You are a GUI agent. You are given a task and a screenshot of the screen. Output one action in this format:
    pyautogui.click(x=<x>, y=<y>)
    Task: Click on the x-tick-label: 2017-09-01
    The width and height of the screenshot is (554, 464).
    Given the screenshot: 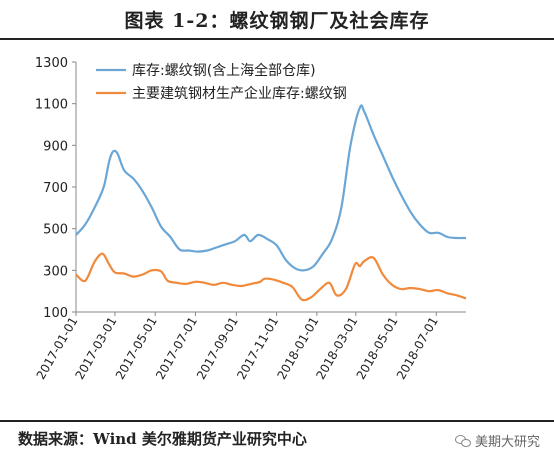 What is the action you would take?
    pyautogui.click(x=217, y=348)
    